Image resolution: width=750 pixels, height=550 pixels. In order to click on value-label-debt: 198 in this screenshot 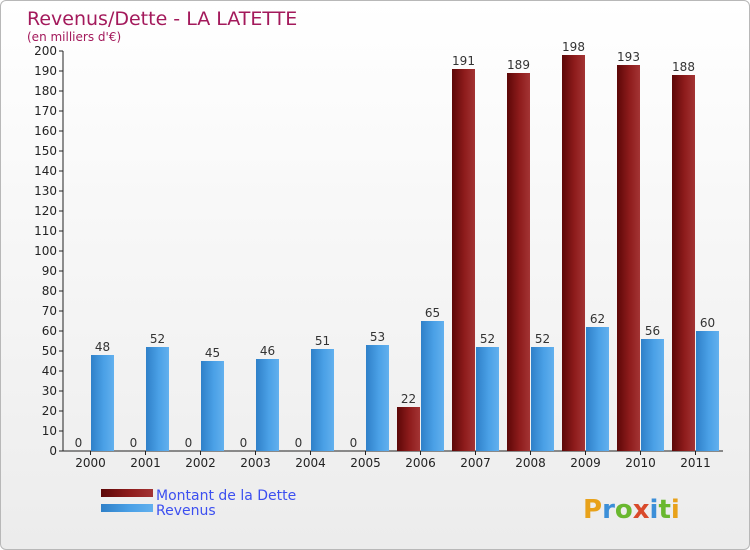, I will do `click(573, 47)`.